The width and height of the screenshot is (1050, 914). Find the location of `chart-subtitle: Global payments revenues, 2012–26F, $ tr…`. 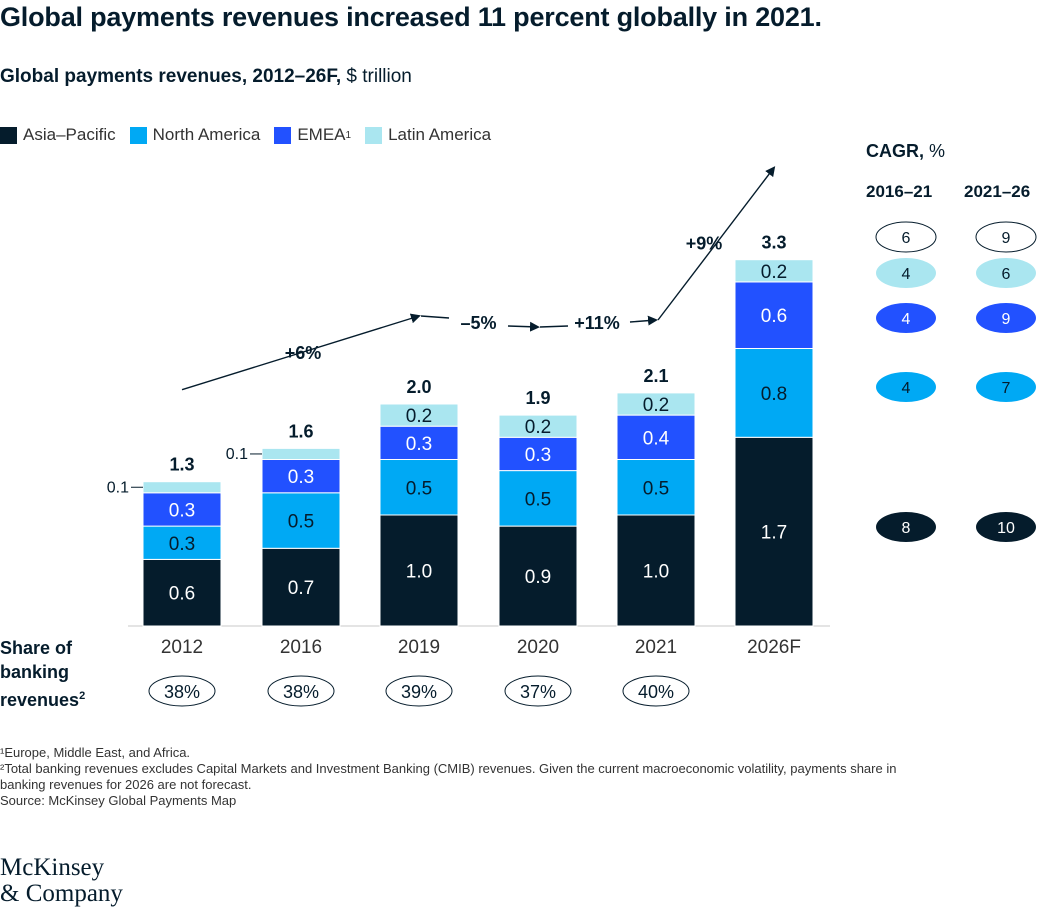

chart-subtitle: Global payments revenues, 2012–26F, $ tr… is located at coordinates (206, 77).